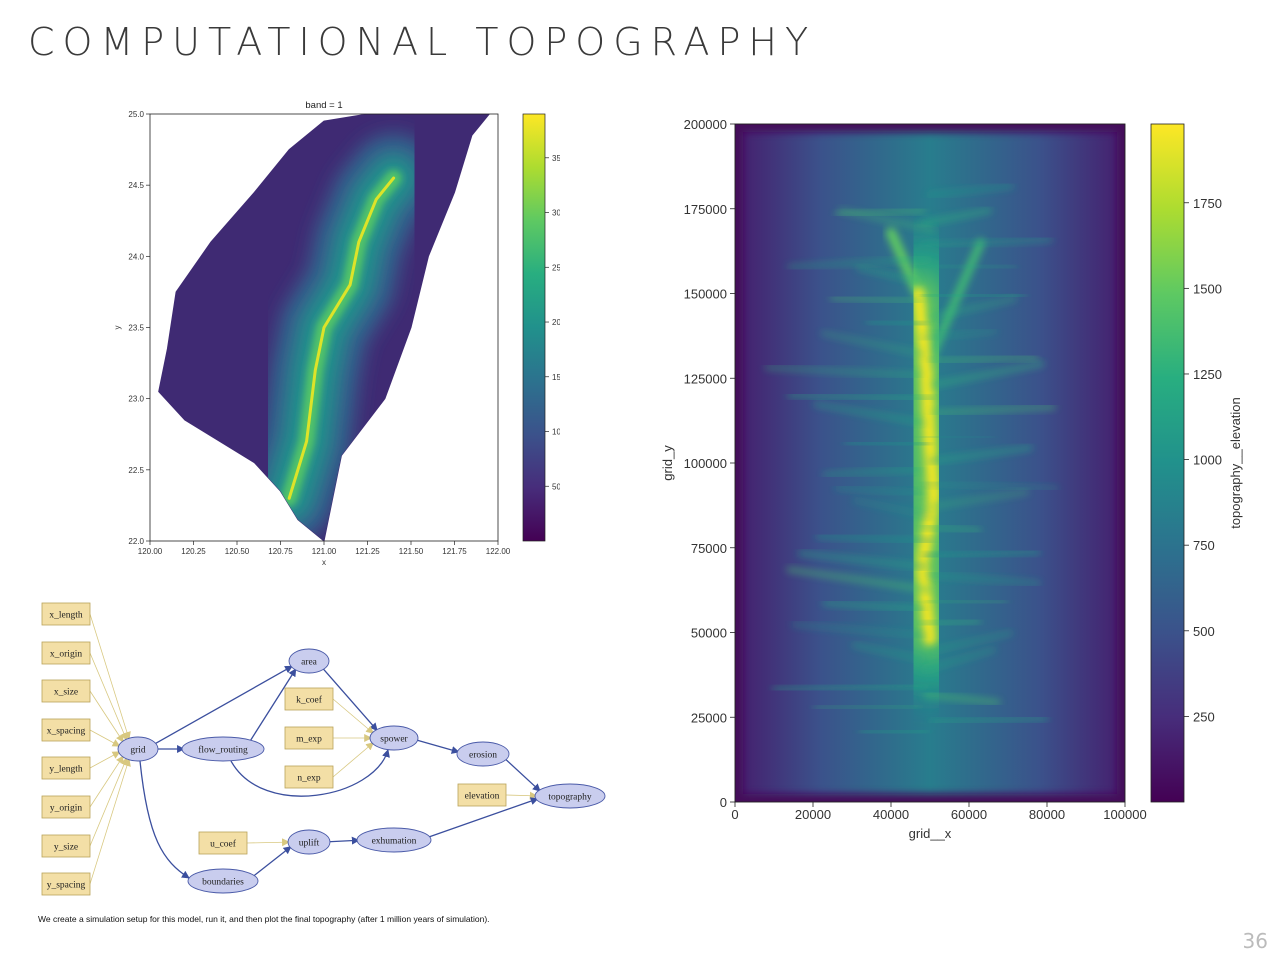  What do you see at coordinates (705, 209) in the screenshot?
I see `y-tick-label: 175000` at bounding box center [705, 209].